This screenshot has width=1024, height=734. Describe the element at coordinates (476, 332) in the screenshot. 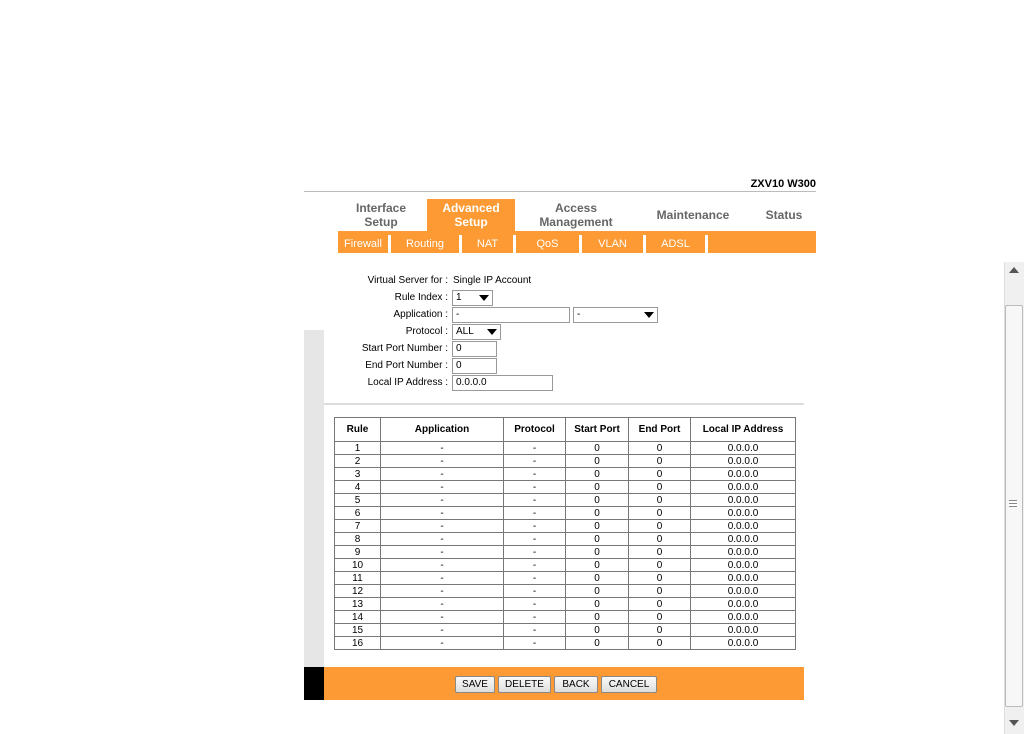

I see `protocol-select: ALL` at that location.